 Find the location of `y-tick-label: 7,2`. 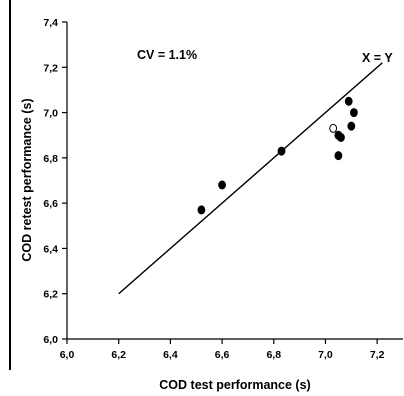

y-tick-label: 7,2 is located at coordinates (50, 68).